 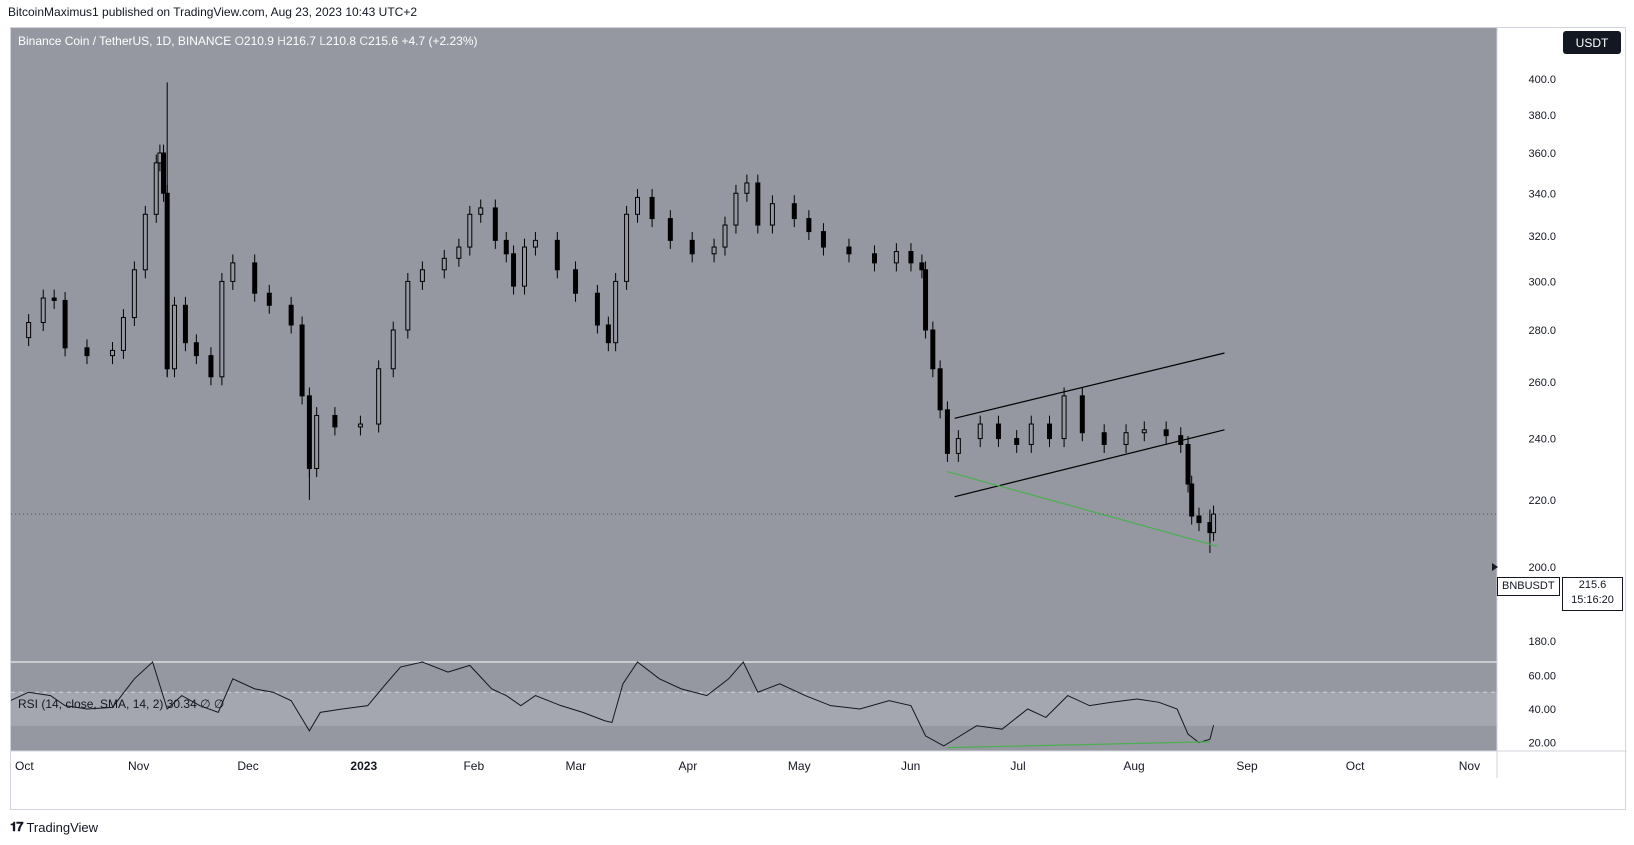 What do you see at coordinates (1592, 585) in the screenshot?
I see `last-price: 215.6` at bounding box center [1592, 585].